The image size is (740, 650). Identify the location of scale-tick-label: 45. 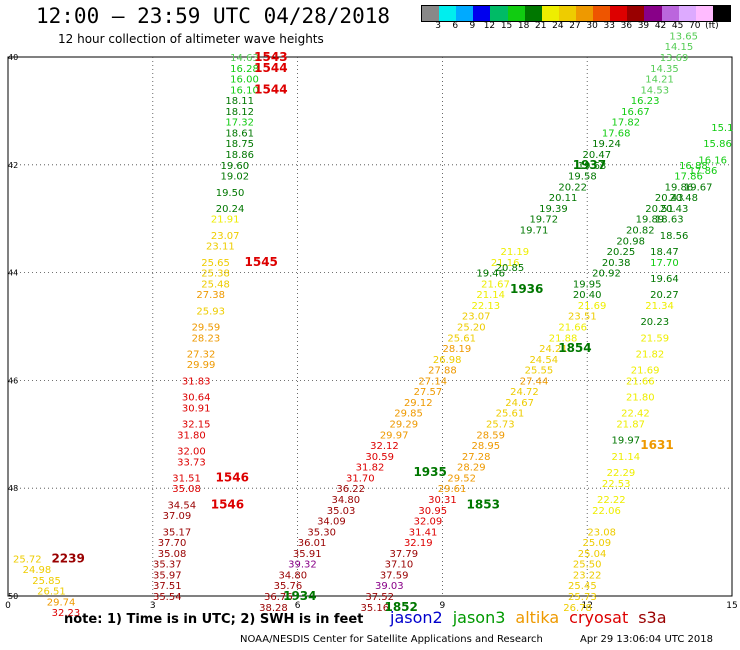
(677, 26).